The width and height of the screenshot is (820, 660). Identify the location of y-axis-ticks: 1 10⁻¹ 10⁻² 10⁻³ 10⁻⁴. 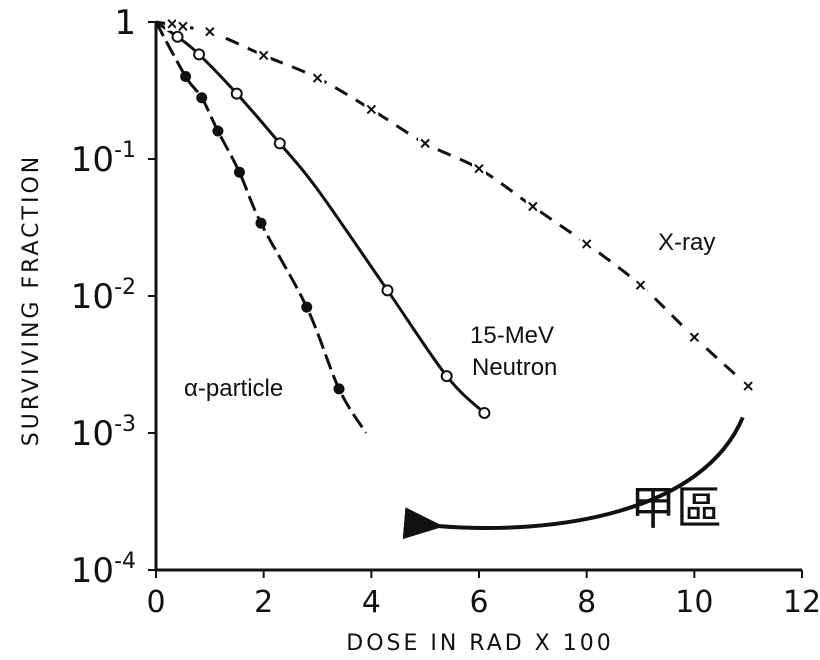
(113, 297).